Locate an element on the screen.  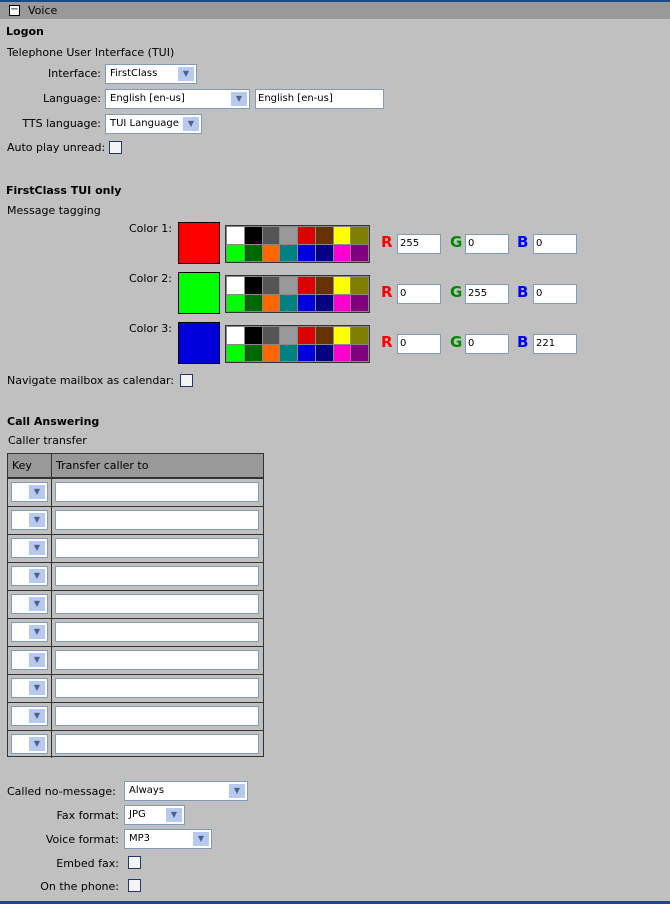
tts-language-select: TUI Language ▼ is located at coordinates (153, 124).